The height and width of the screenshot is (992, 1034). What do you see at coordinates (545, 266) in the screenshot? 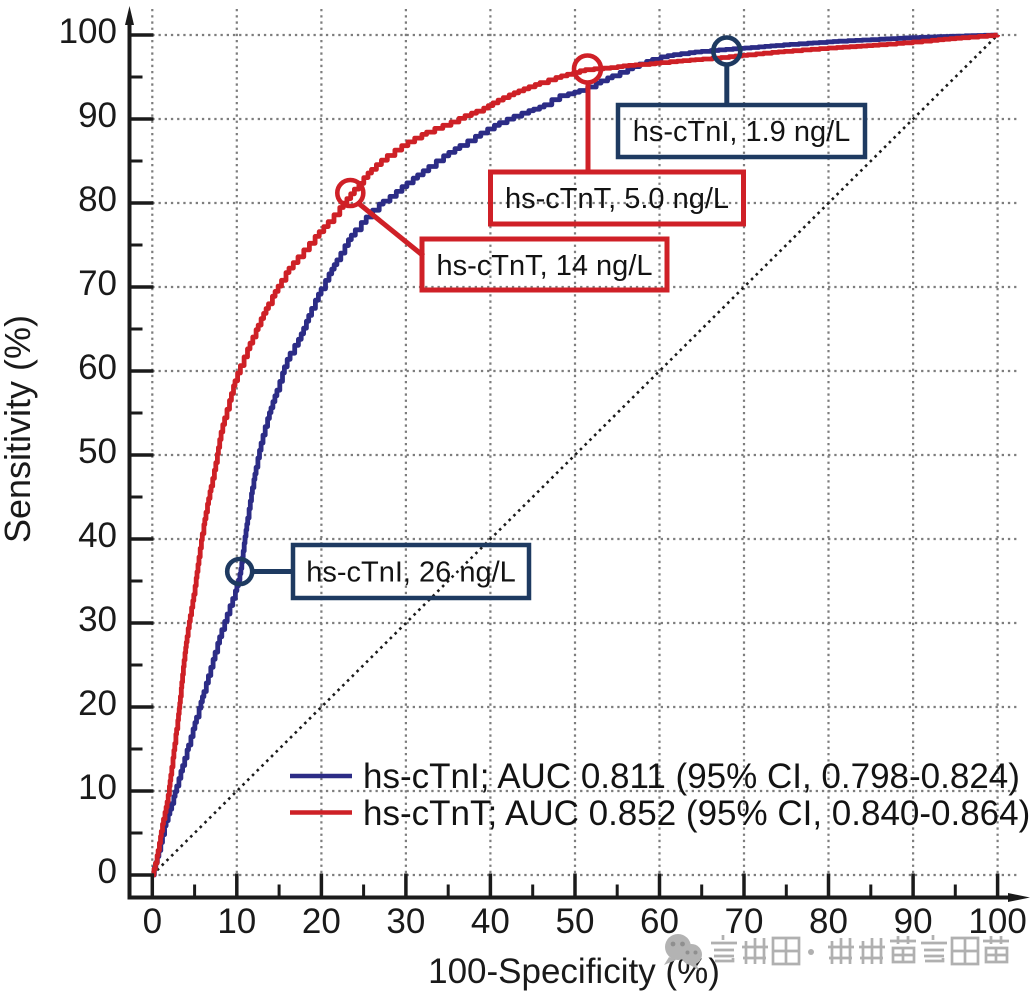
I see `svg-text: hs-cTnT, 14 ng/L` at bounding box center [545, 266].